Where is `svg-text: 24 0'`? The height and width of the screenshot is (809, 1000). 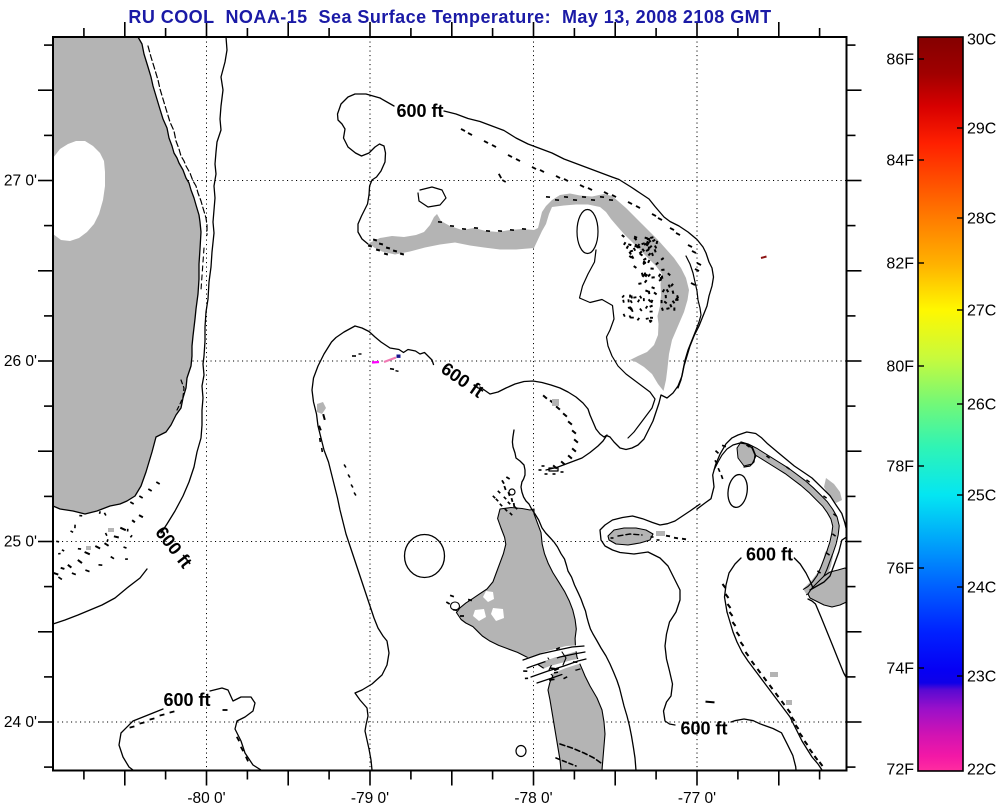
svg-text: 24 0' is located at coordinates (20, 722).